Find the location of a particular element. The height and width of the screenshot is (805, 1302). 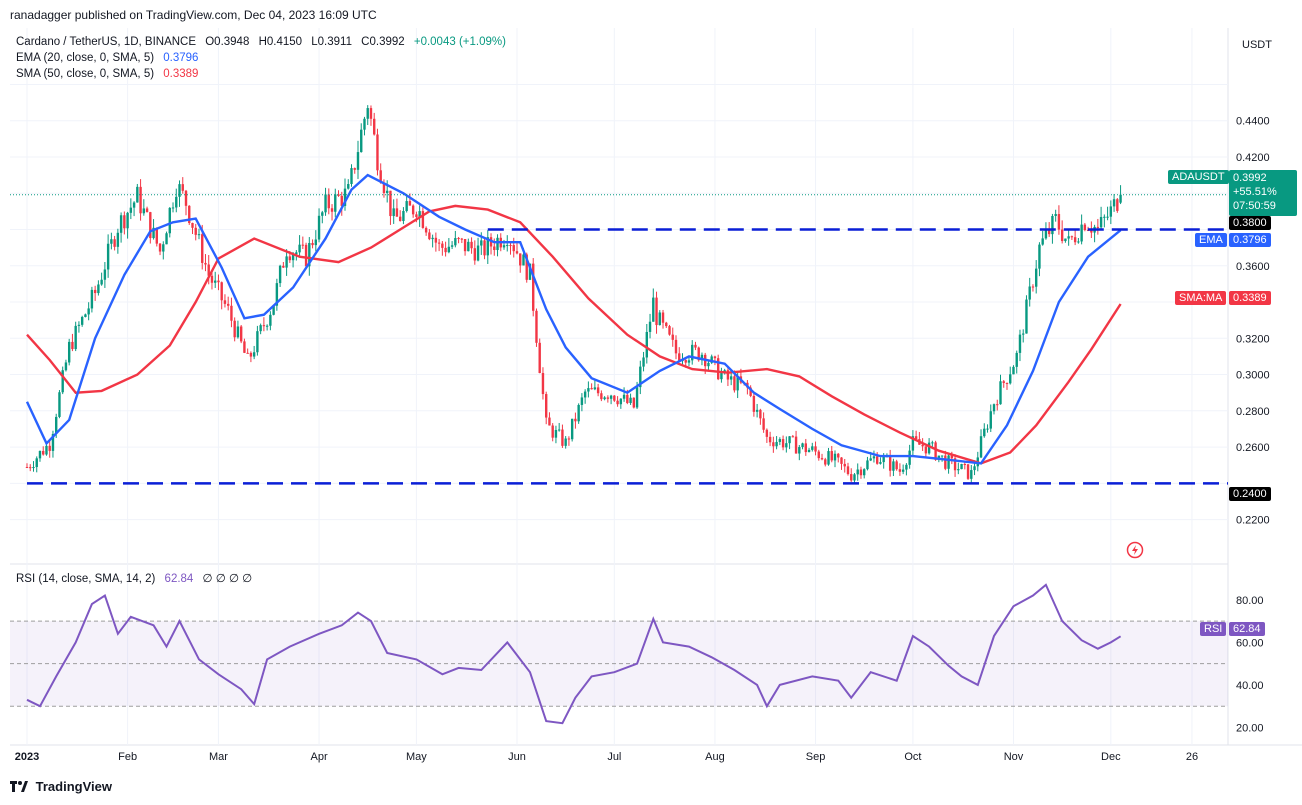

rsi-tag: RSI is located at coordinates (1213, 629).